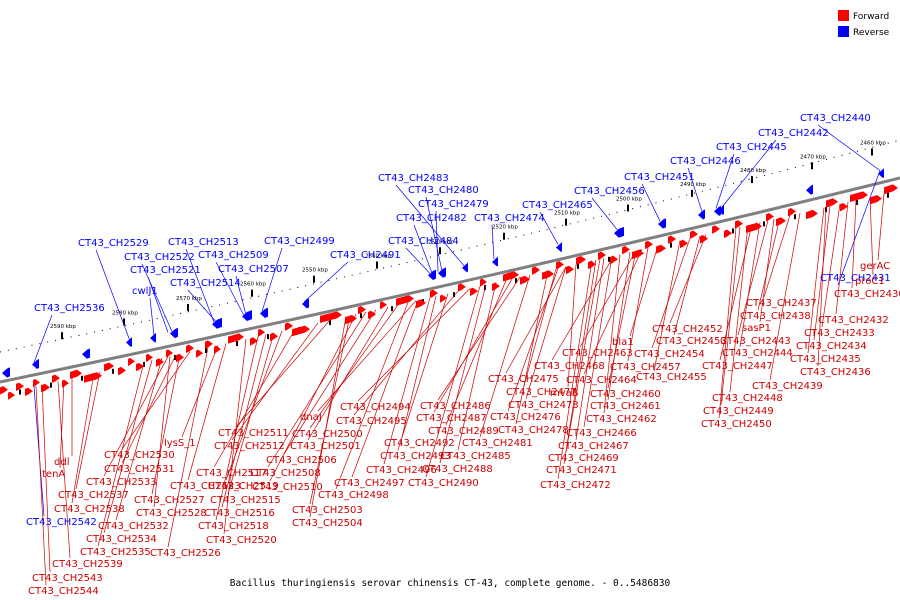  Describe the element at coordinates (443, 190) in the screenshot. I see `reverse-gene-label: CT43_CH2480` at that location.